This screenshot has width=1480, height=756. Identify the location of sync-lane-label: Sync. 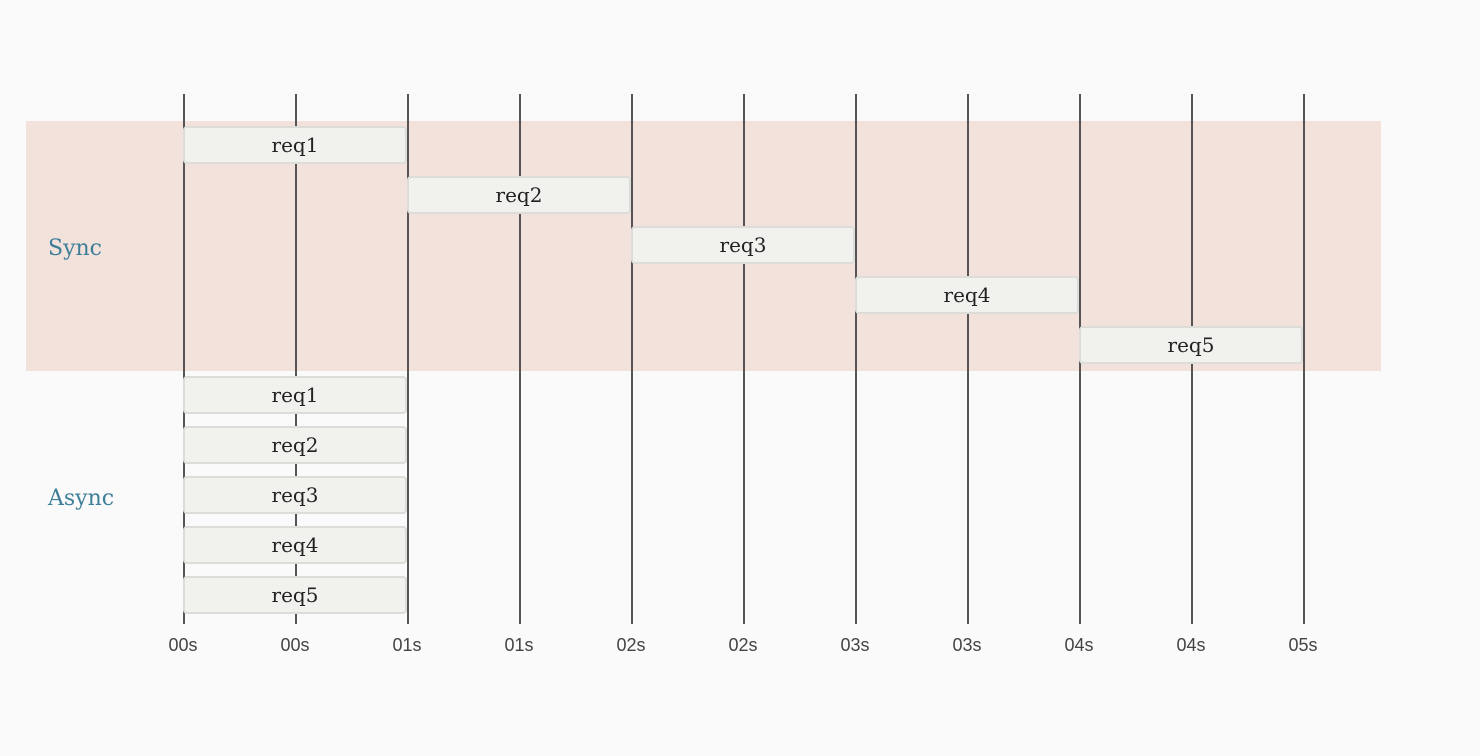
(75, 248).